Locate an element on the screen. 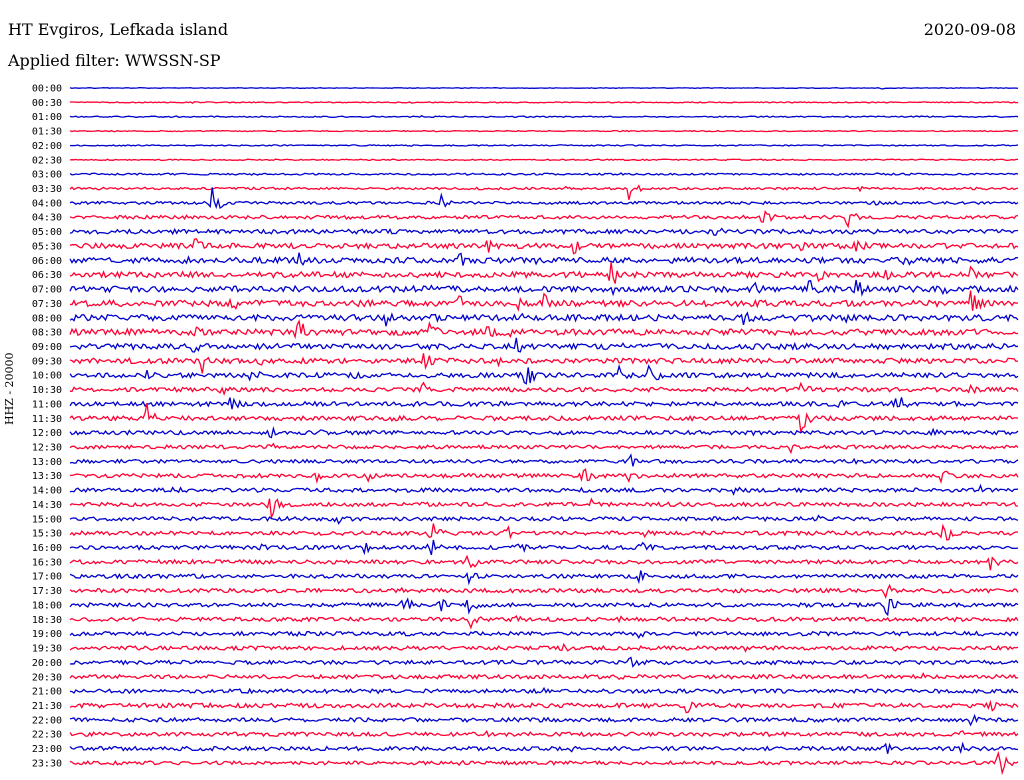 This screenshot has width=1024, height=780. row-label-1930: 19:30 is located at coordinates (47, 649).